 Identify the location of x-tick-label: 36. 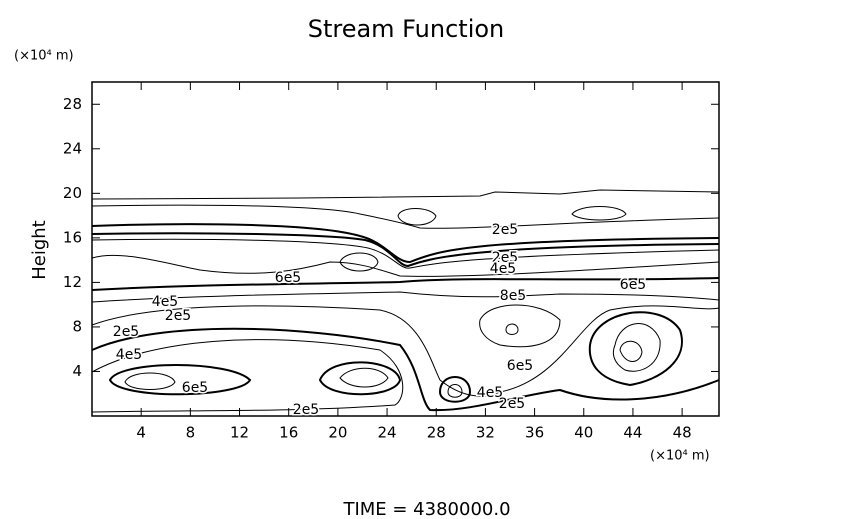
(534, 433).